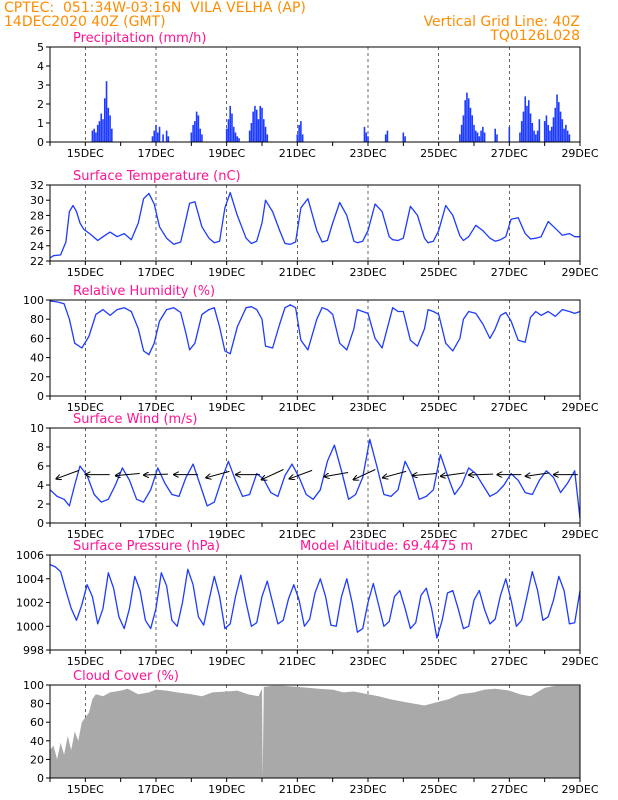 This screenshot has height=800, width=618. What do you see at coordinates (37, 338) in the screenshot?
I see `y-tick-label: 60` at bounding box center [37, 338].